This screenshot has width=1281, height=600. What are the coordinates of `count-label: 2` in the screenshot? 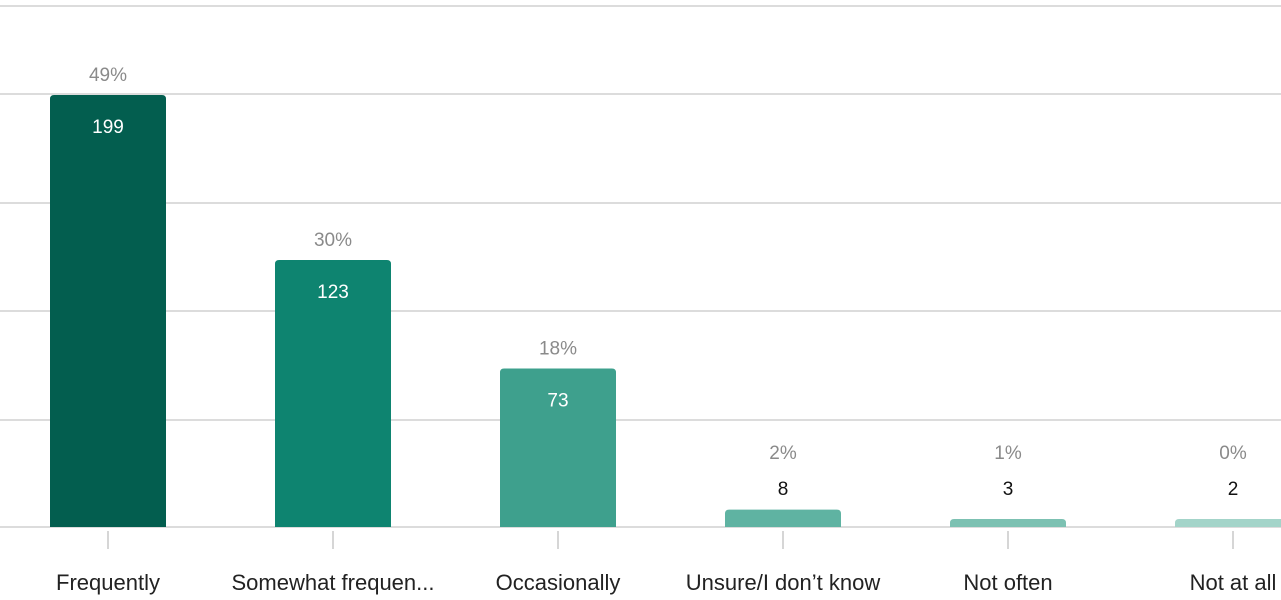 It's located at (1233, 489).